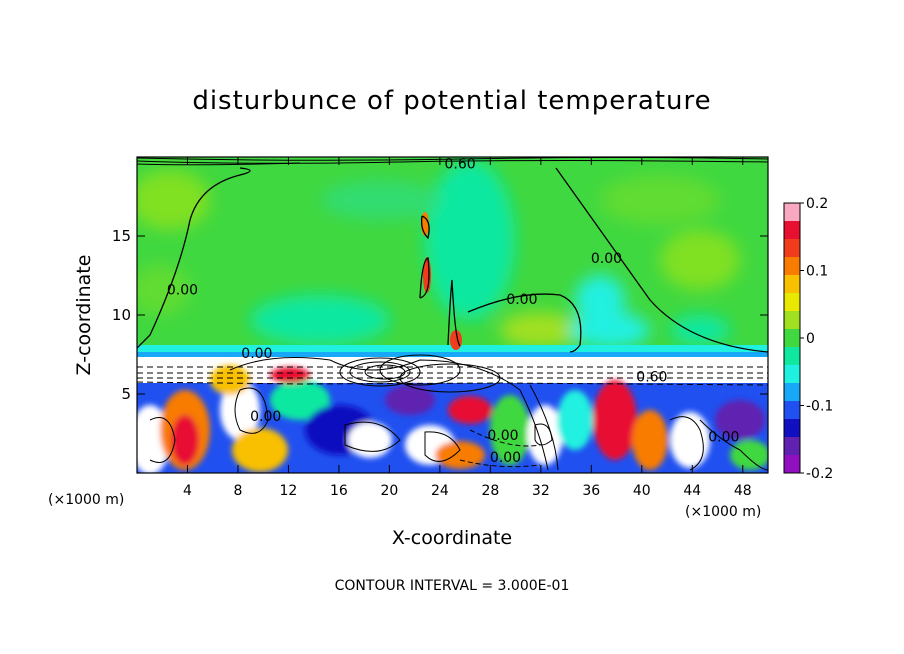 The height and width of the screenshot is (654, 904). Describe the element at coordinates (591, 491) in the screenshot. I see `x-tick-label: 36` at that location.